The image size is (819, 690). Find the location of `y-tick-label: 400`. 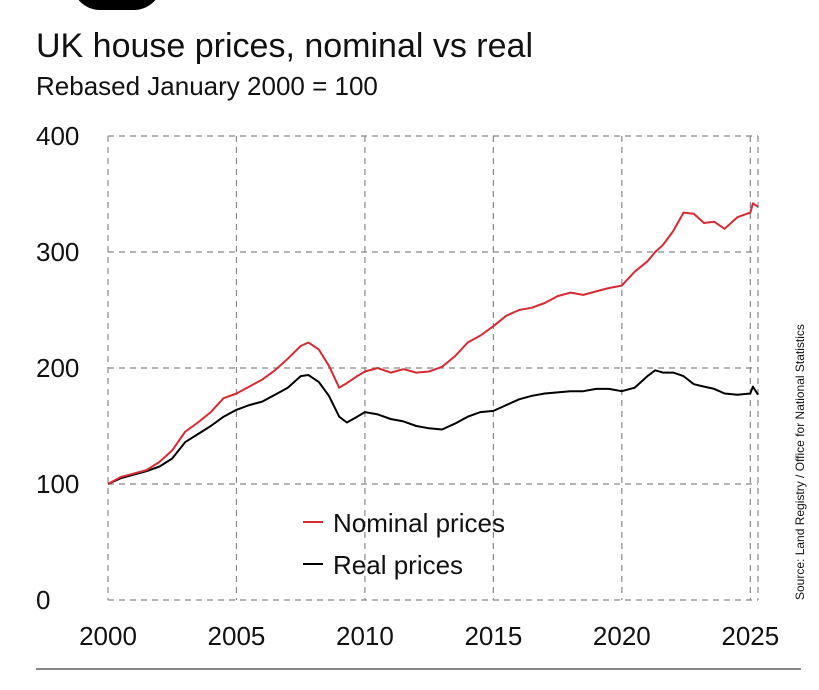

y-tick-label: 400 is located at coordinates (57, 136).